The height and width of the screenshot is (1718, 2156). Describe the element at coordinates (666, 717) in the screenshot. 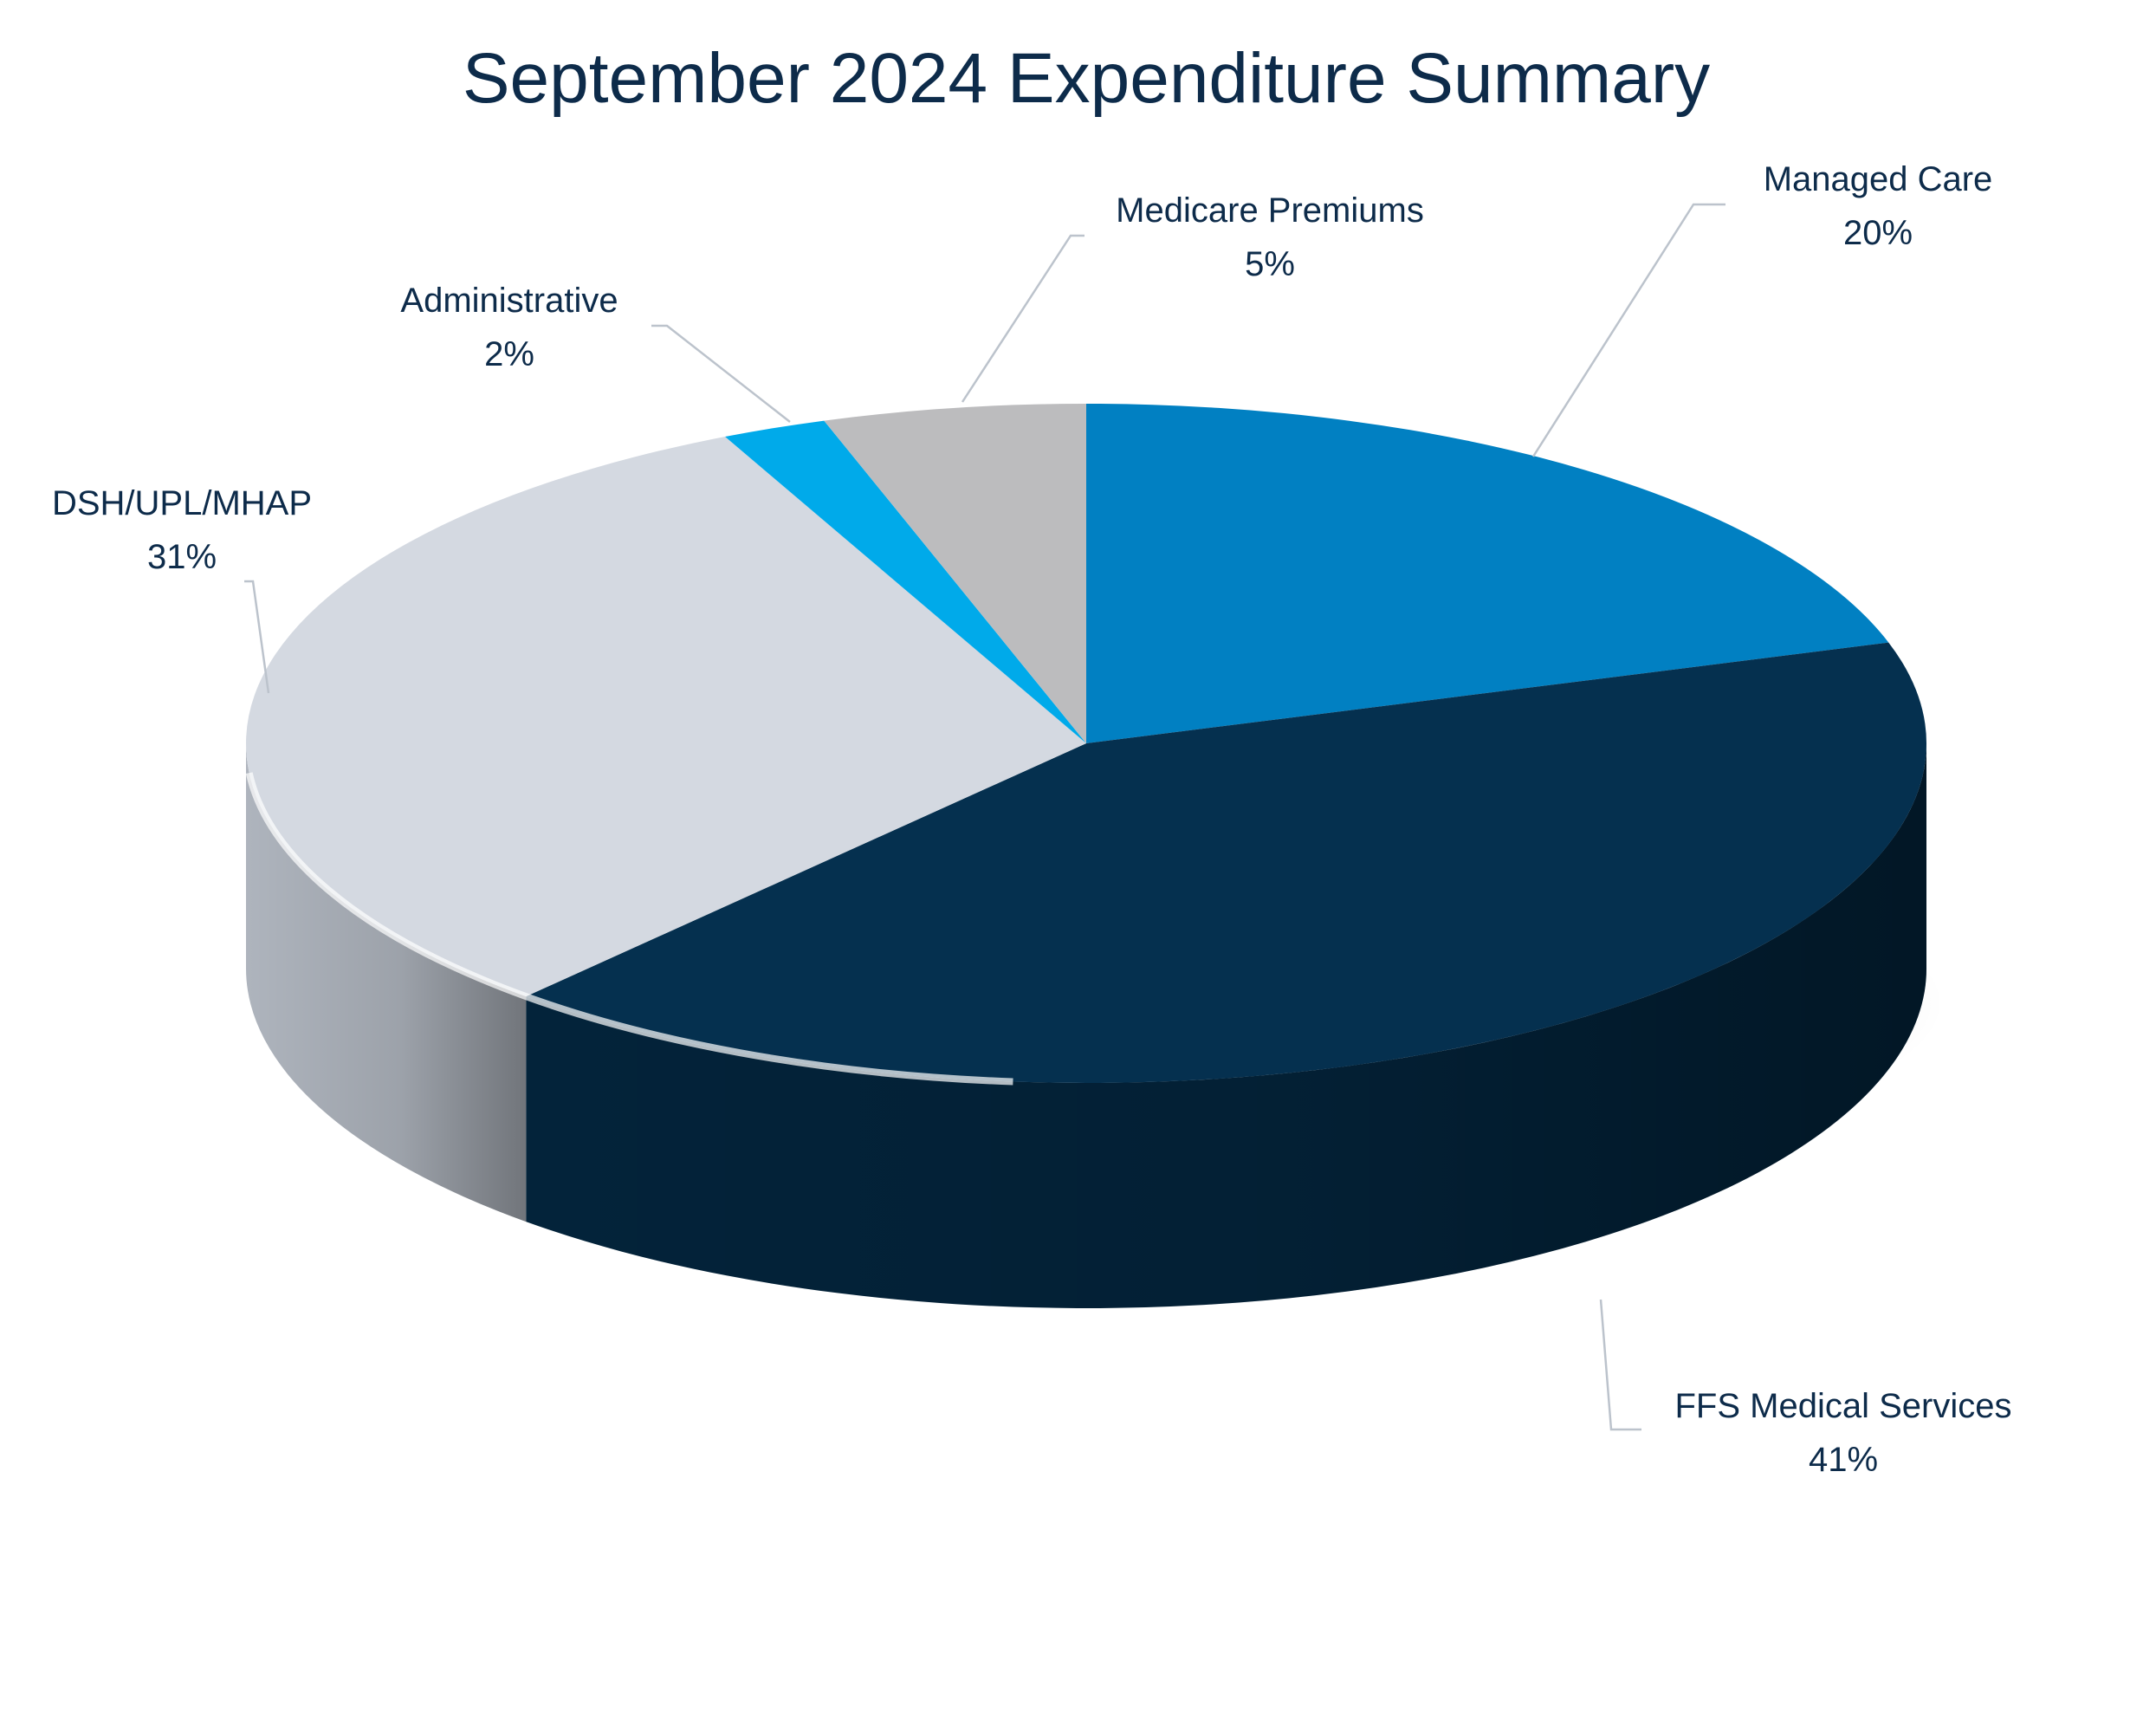

I see `pie-slice-dsh-upl-mhap` at that location.